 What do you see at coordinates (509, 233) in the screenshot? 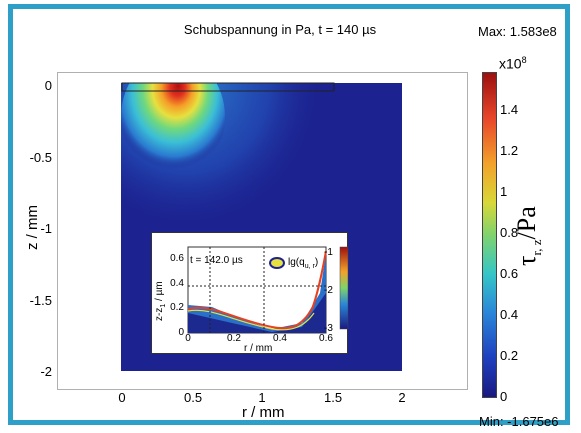
I see `colorbar-tick-label-4: 0.8` at bounding box center [509, 233].